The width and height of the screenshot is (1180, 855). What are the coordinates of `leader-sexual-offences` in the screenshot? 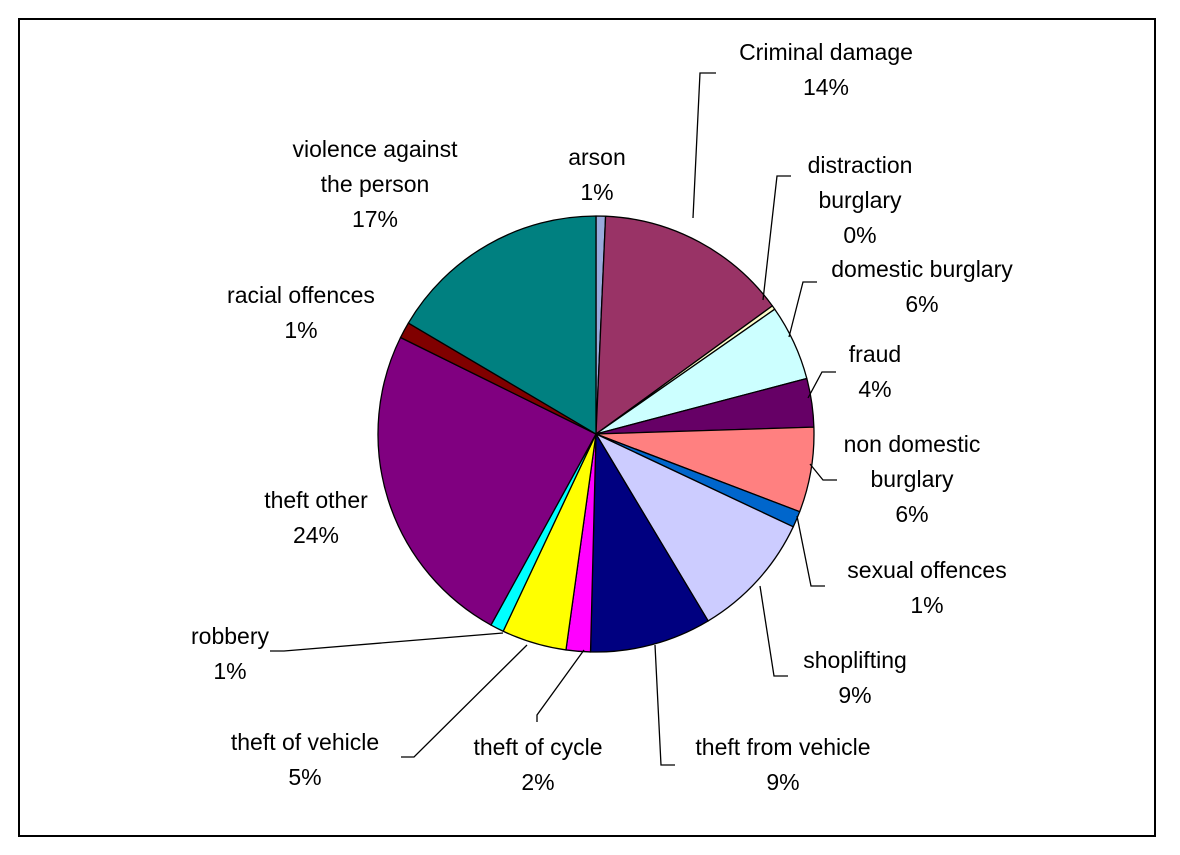 It's located at (810, 551).